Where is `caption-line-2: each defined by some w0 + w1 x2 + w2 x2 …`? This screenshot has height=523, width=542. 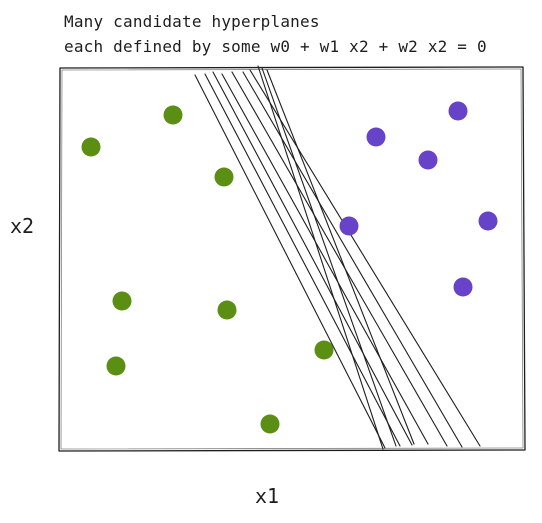 caption-line-2: each defined by some w0 + w1 x2 + w2 x2 … is located at coordinates (275, 46).